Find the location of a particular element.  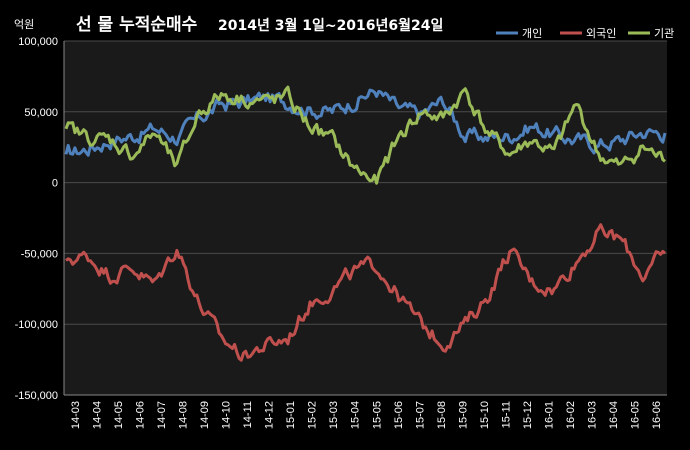

y-tick-label: -150,000 is located at coordinates (36, 396).